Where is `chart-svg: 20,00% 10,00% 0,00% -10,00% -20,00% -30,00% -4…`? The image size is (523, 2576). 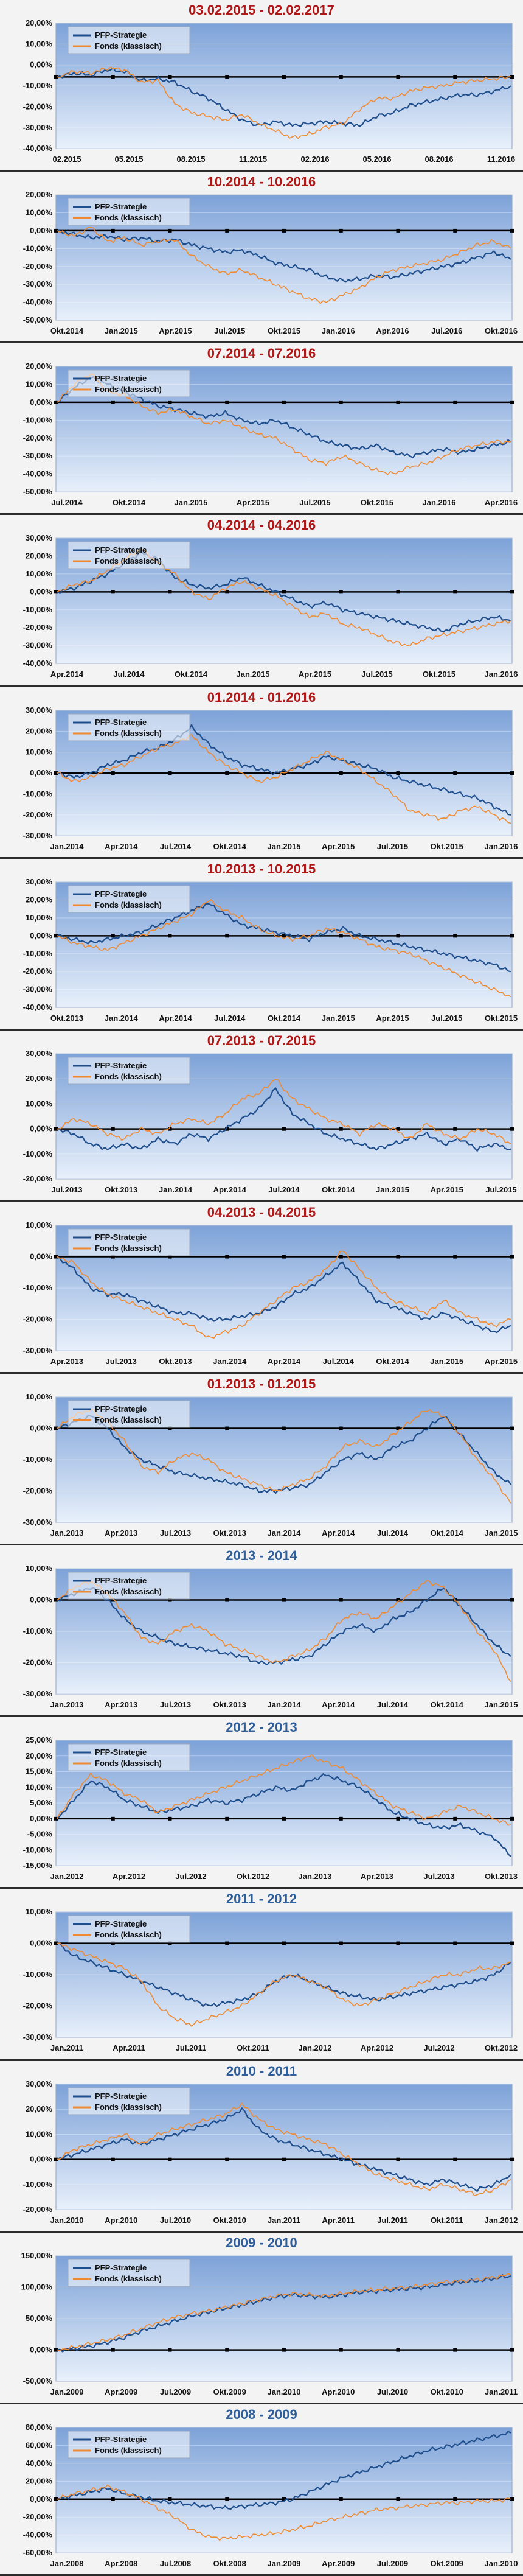
chart-svg: 20,00% 10,00% 0,00% -10,00% -20,00% -30,00% -4… is located at coordinates (270, 262).